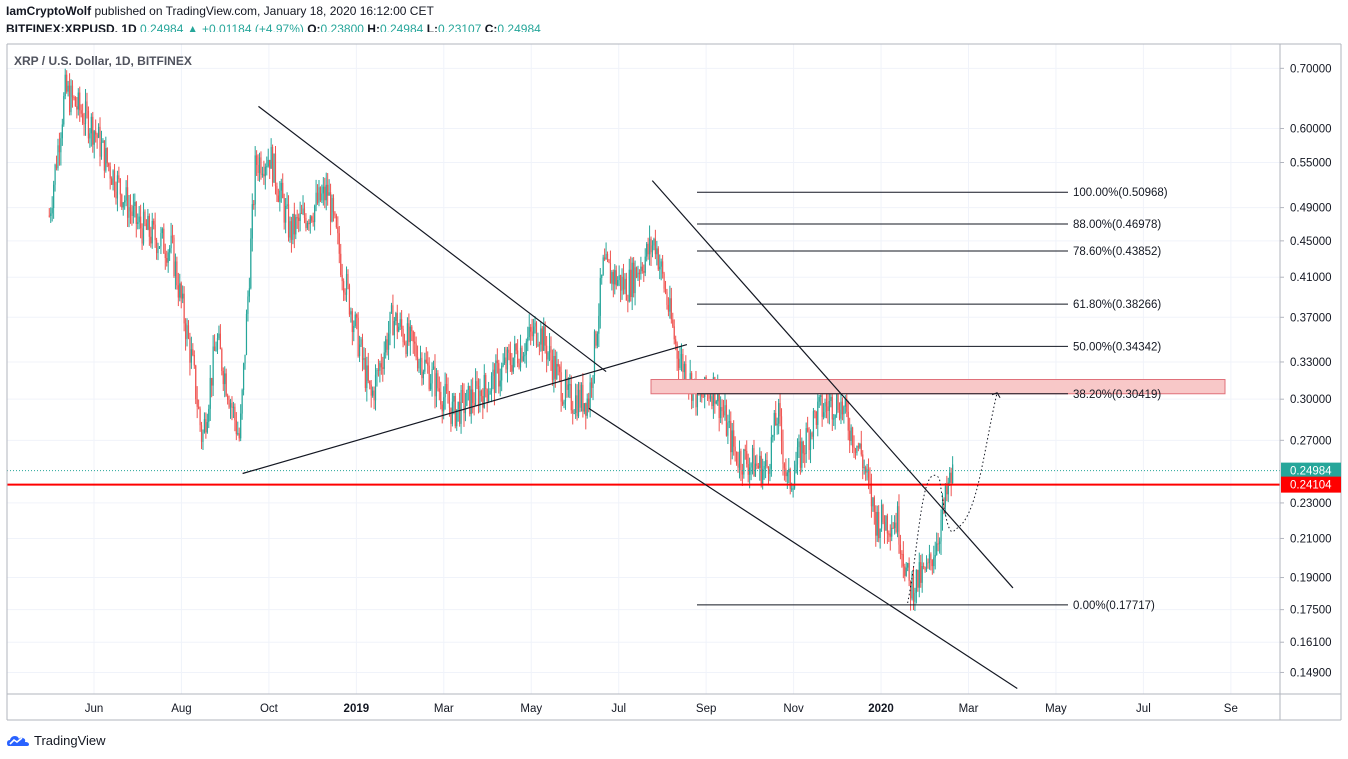  Describe the element at coordinates (1311, 472) in the screenshot. I see `price-tag-label: 0.24984` at that location.